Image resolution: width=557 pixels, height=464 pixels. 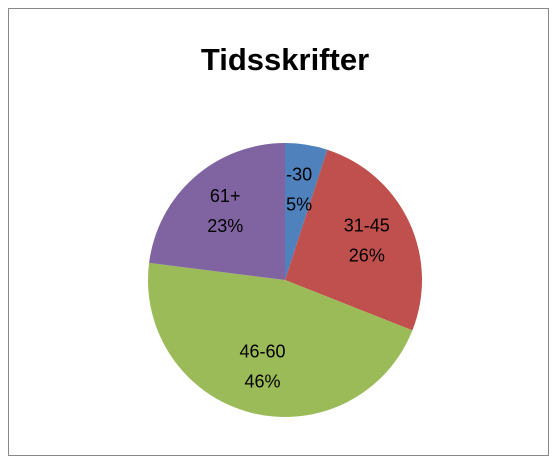 I want to click on slice-value-label: 26%, so click(x=367, y=255).